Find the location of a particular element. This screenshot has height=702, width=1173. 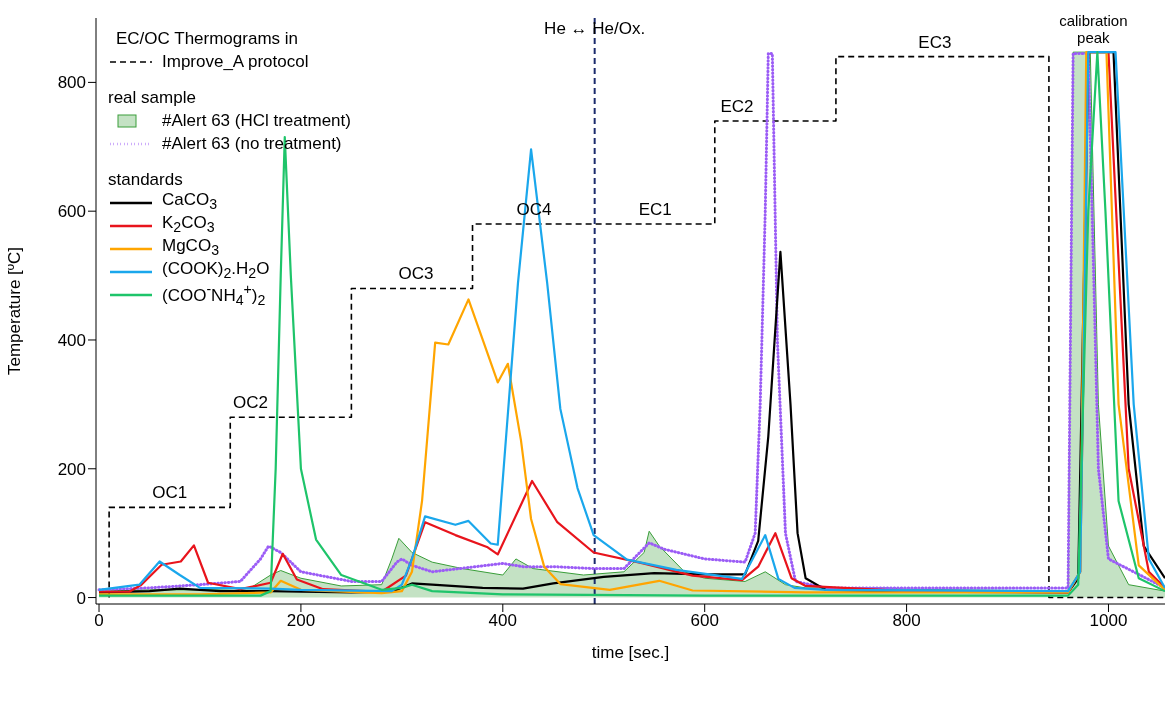

legend-label: Improve_A protocol is located at coordinates (235, 61).